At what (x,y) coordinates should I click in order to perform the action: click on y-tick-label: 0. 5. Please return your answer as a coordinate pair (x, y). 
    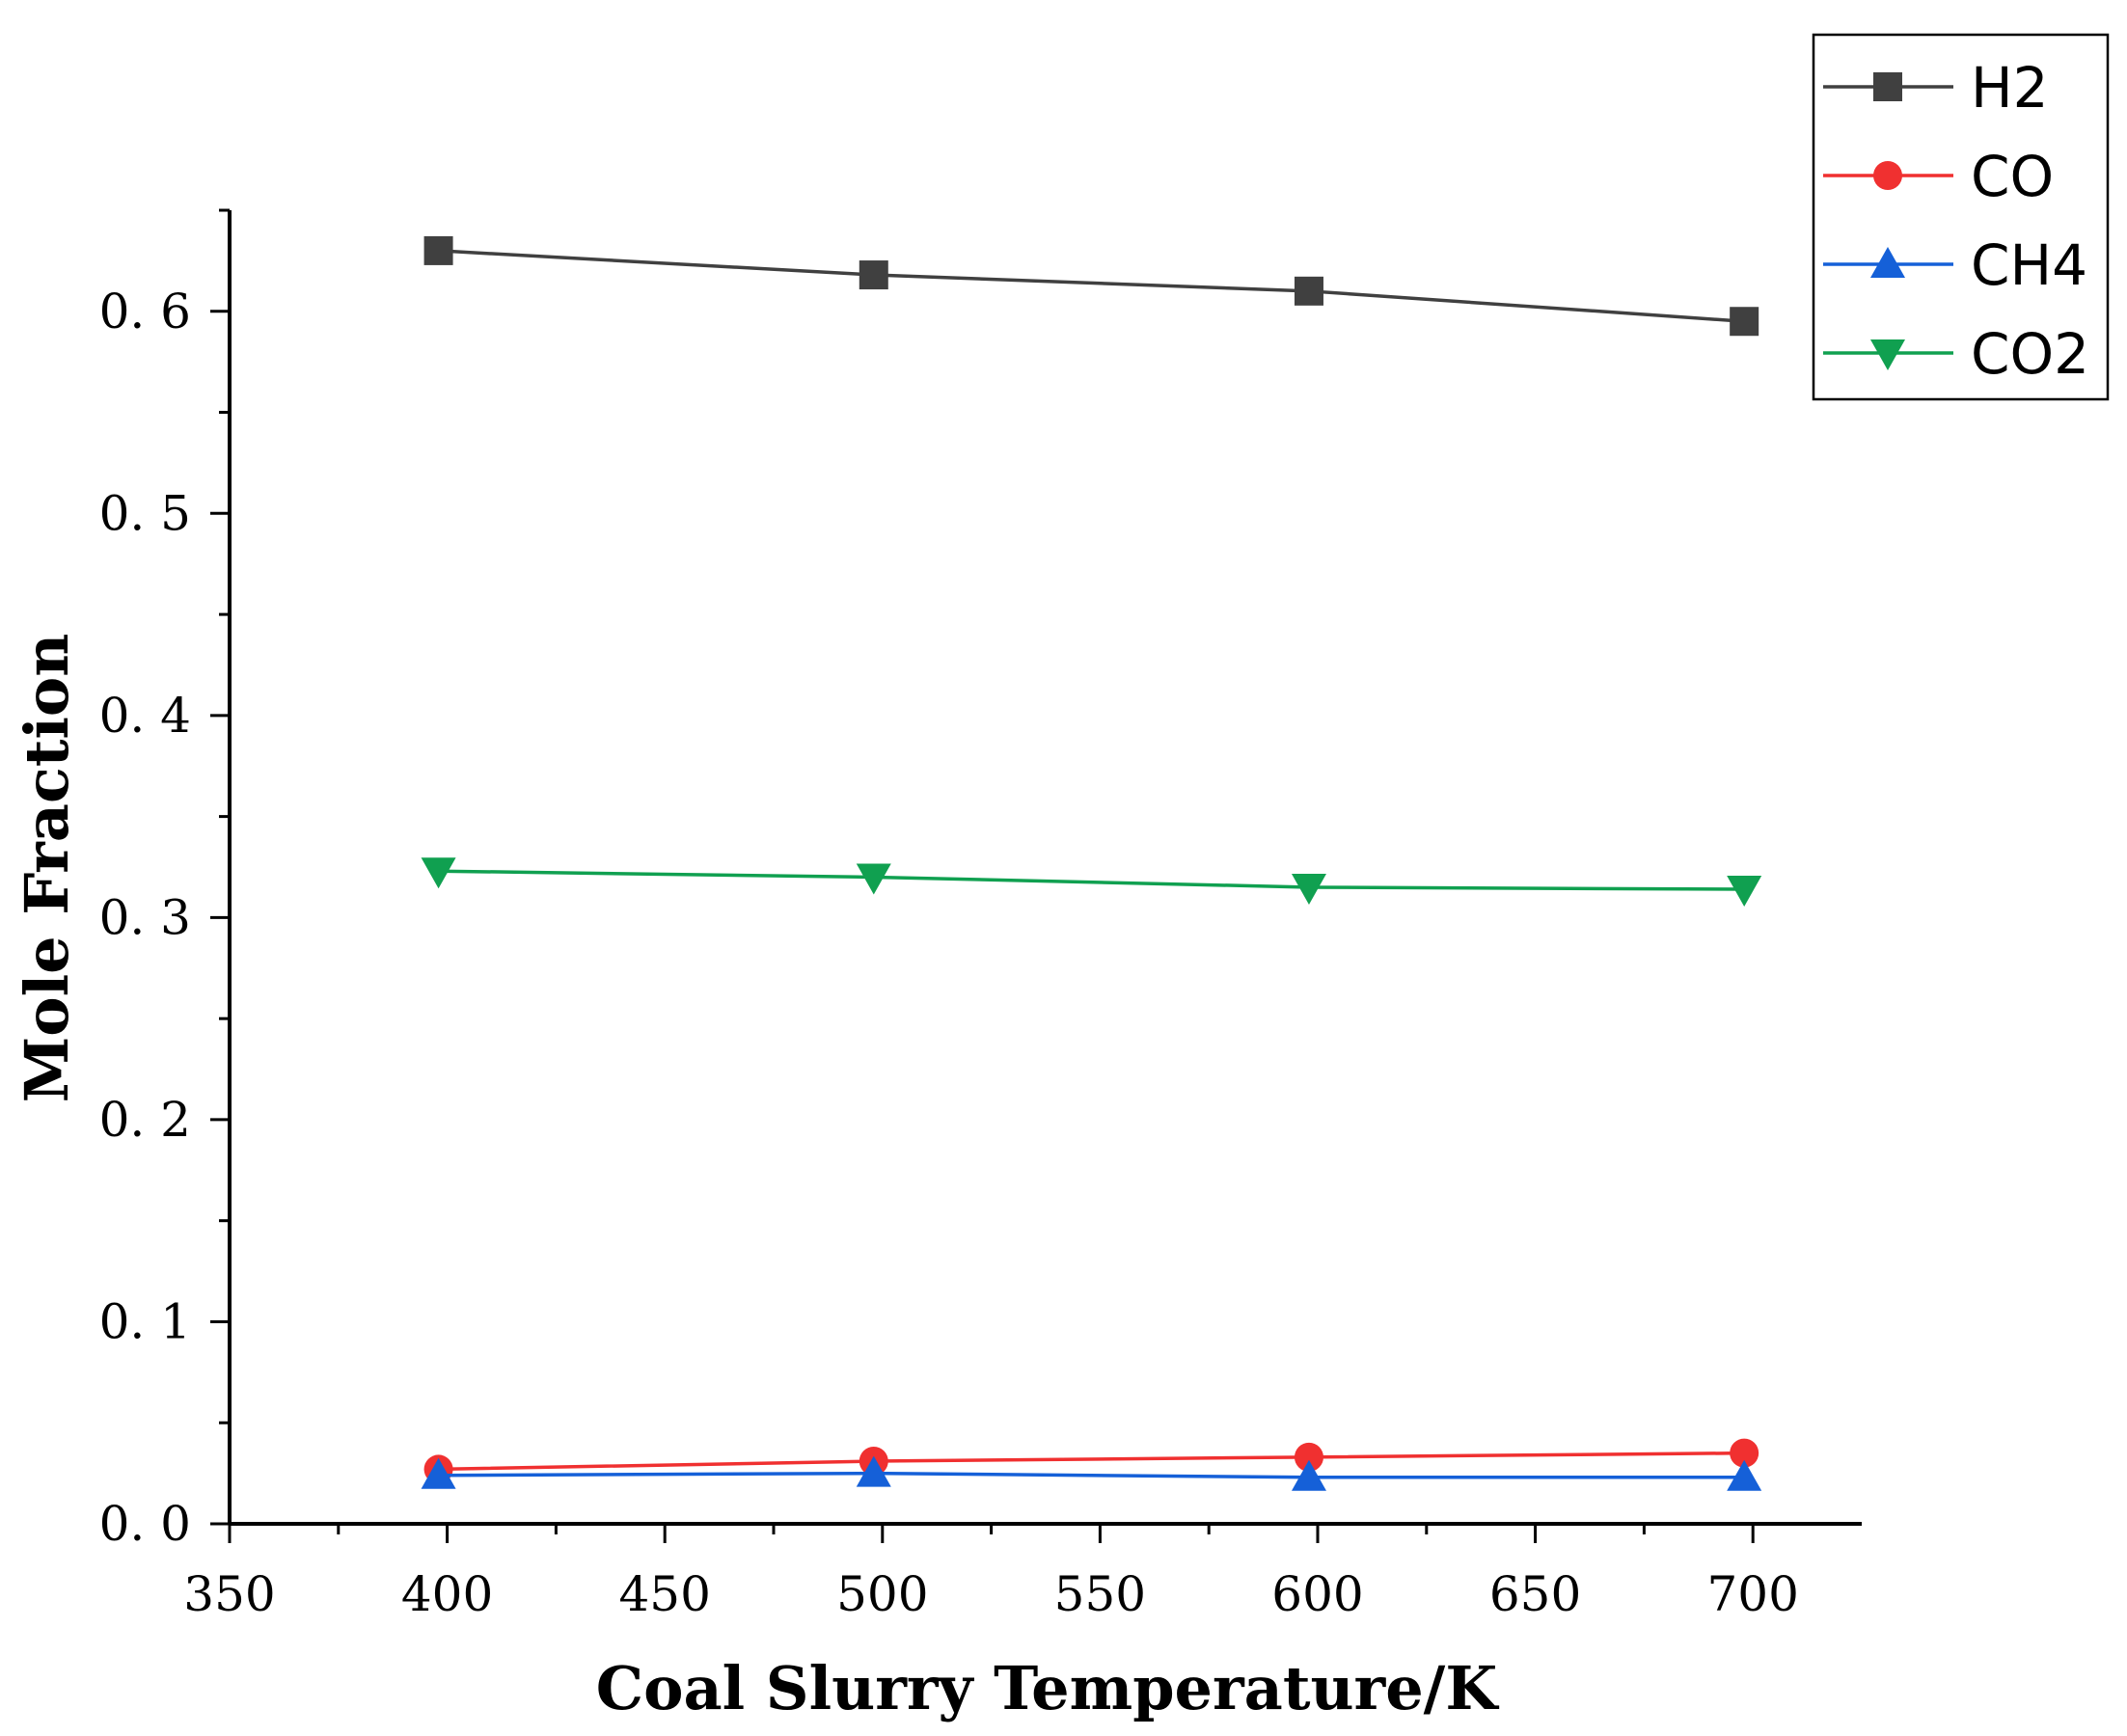
    Looking at the image, I should click on (145, 513).